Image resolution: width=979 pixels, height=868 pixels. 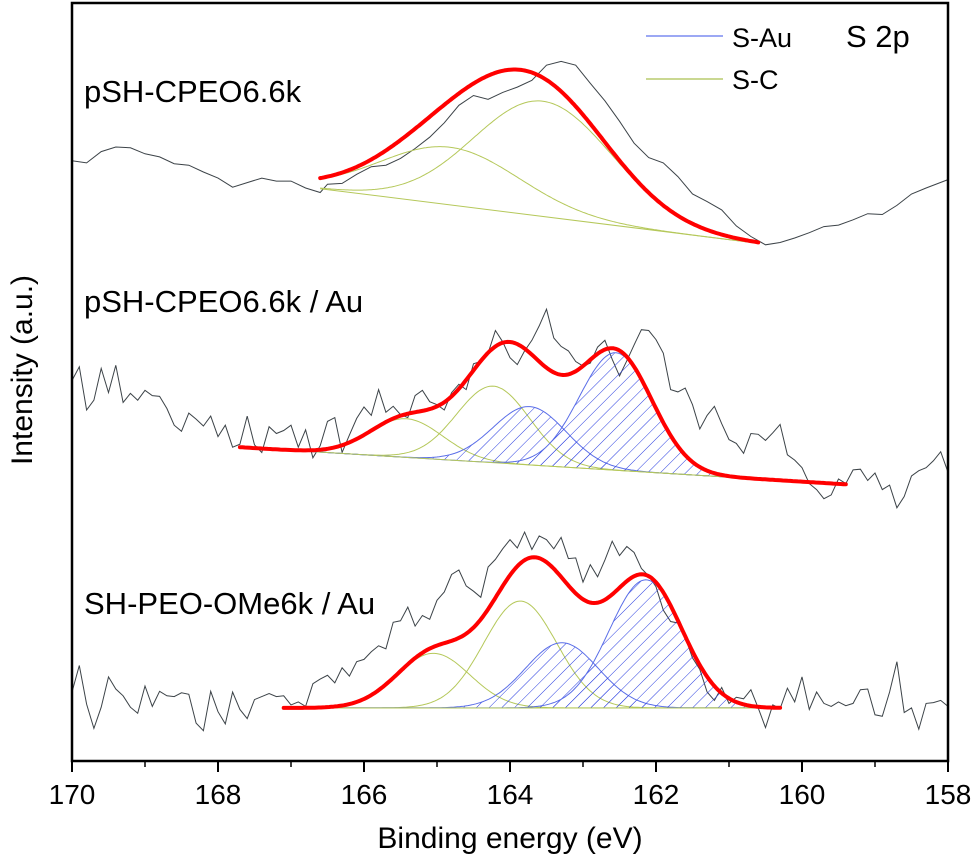 What do you see at coordinates (229, 603) in the screenshot?
I see `series-label-sh-peo-ome-au: SH-PEO-OMe6k / Au` at bounding box center [229, 603].